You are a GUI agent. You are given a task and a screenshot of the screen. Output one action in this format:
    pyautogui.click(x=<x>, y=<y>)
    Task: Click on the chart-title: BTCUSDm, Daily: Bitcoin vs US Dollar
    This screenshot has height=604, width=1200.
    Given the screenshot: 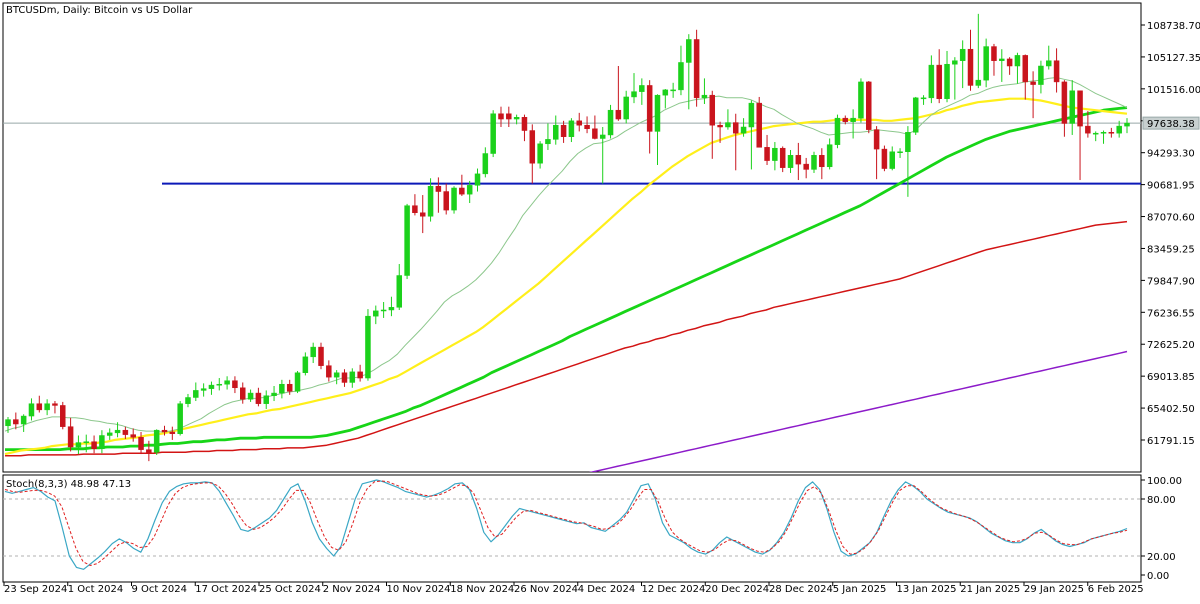 What is the action you would take?
    pyautogui.click(x=99, y=10)
    